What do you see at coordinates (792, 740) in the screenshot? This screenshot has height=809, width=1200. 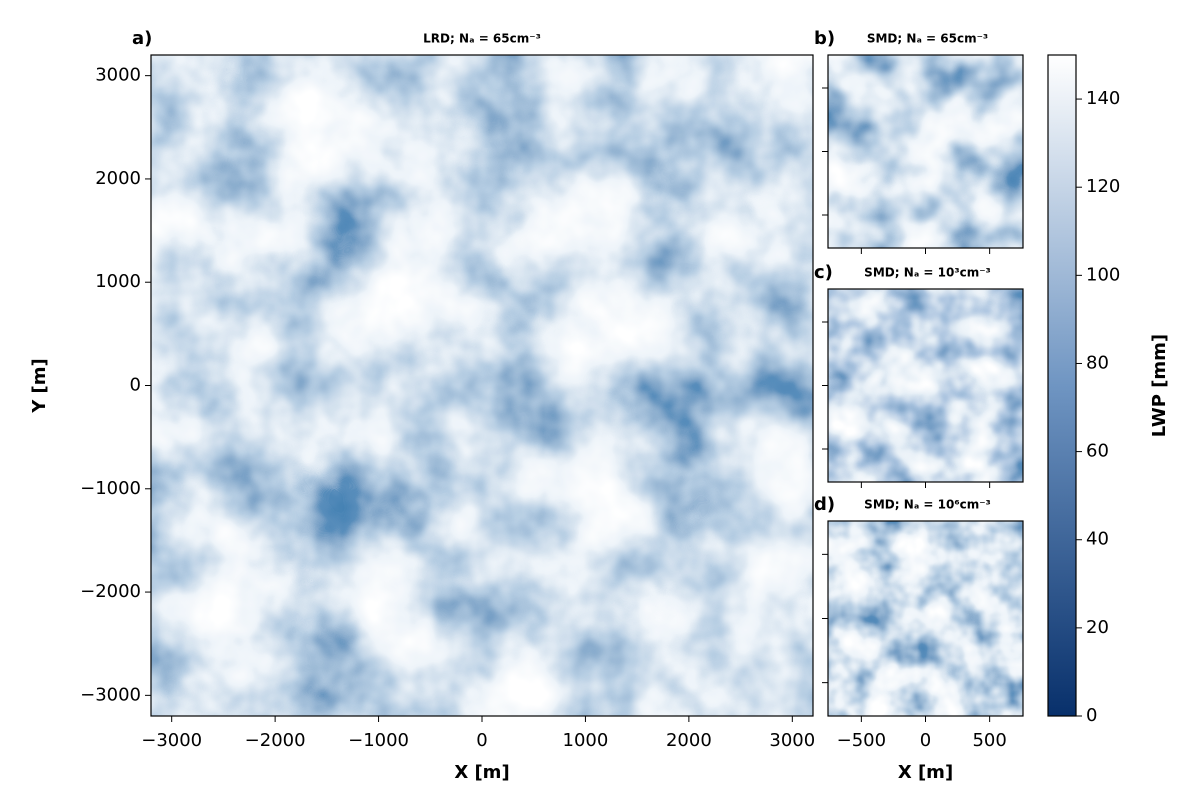 I see `x-tick-label: 3000` at bounding box center [792, 740].